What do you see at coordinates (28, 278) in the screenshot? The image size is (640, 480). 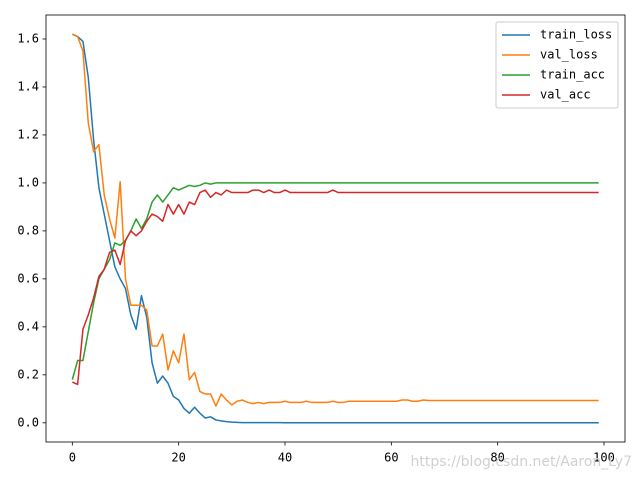 I see `y-tick-label: 0.6` at bounding box center [28, 278].